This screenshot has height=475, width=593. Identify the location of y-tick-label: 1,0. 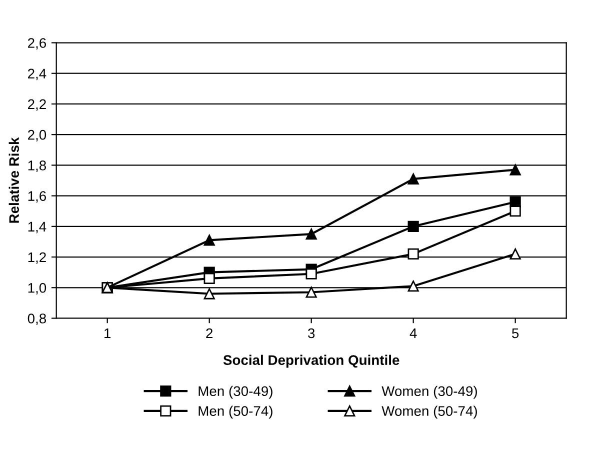
(37, 288).